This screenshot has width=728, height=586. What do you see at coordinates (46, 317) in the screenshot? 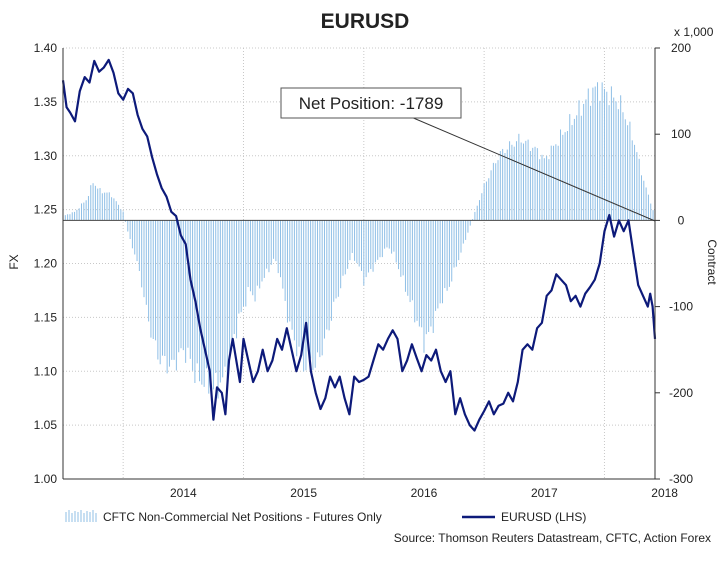
I see `left-tick-label: 1.15` at bounding box center [46, 317].